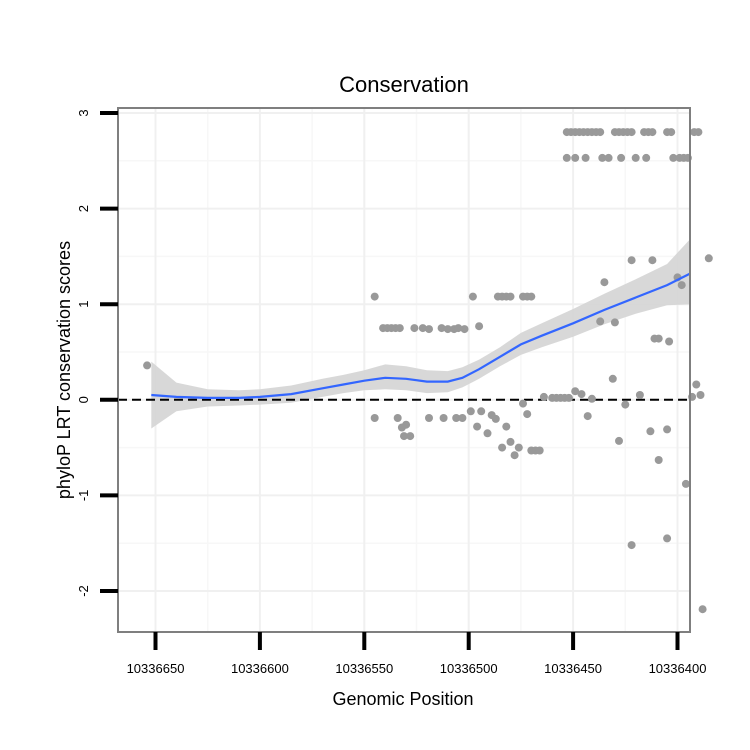  What do you see at coordinates (402, 699) in the screenshot?
I see `x-axis-title: Genomic Position` at bounding box center [402, 699].